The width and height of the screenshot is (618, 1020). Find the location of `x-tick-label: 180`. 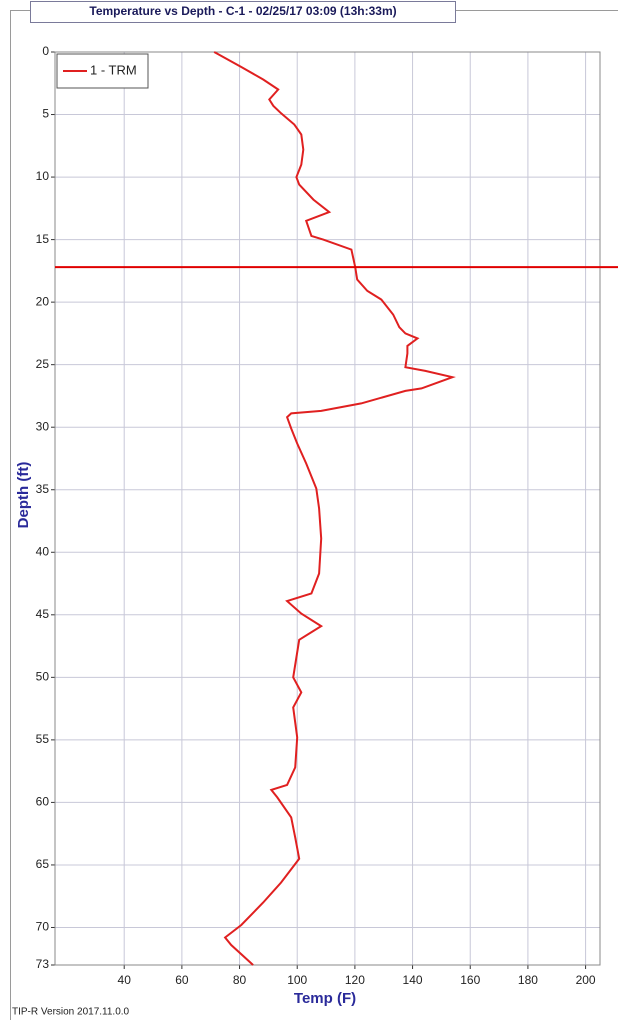

x-tick-label: 180 is located at coordinates (528, 980).